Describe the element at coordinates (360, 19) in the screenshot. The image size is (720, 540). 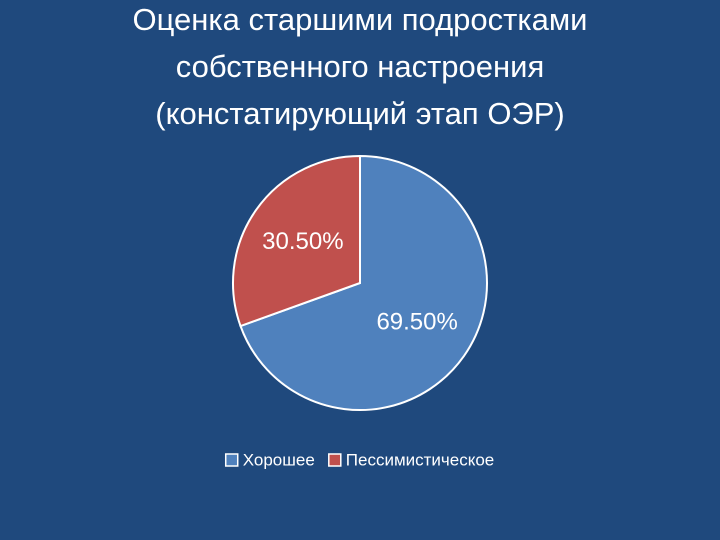
I see `chart-title: Оценка старшими подростками` at that location.